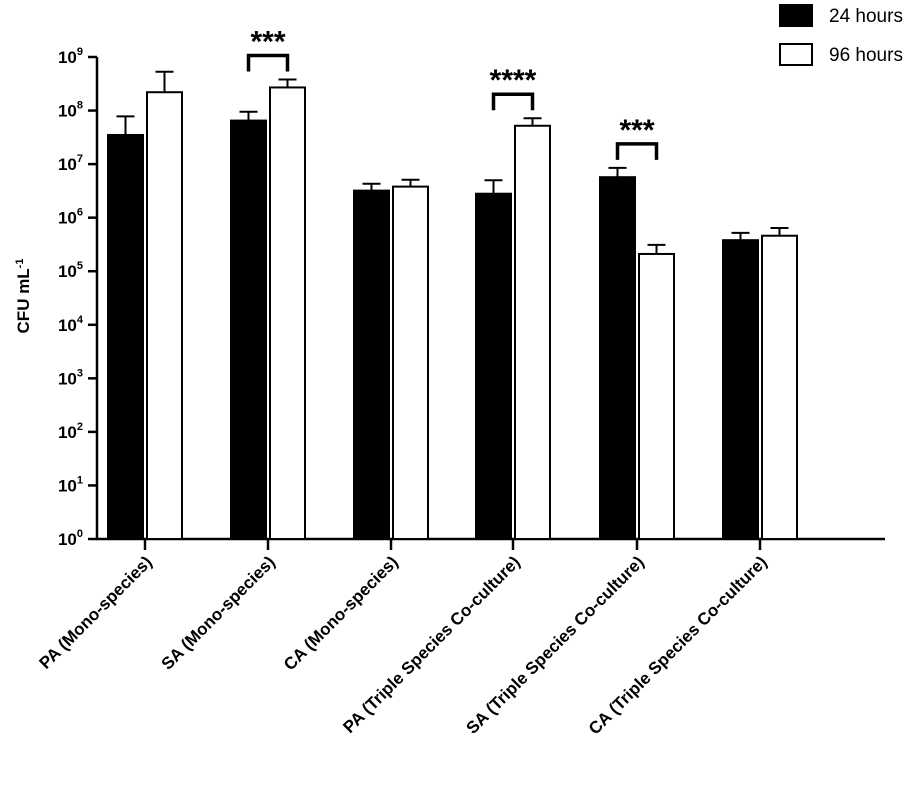 The height and width of the screenshot is (792, 922). I want to click on x-category-label: SA (Mono-species), so click(218, 612).